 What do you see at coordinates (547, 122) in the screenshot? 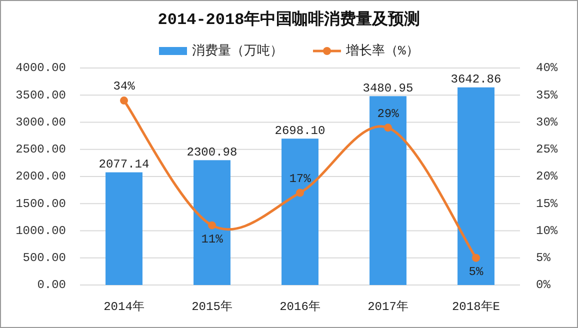
I see `y2-tick-label: 30%` at bounding box center [547, 122].